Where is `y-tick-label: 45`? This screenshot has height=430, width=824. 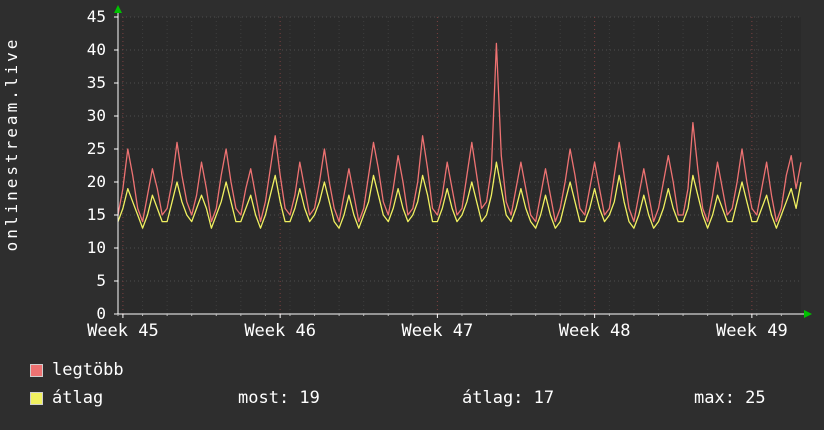 y-tick-label: 45 is located at coordinates (96, 16).